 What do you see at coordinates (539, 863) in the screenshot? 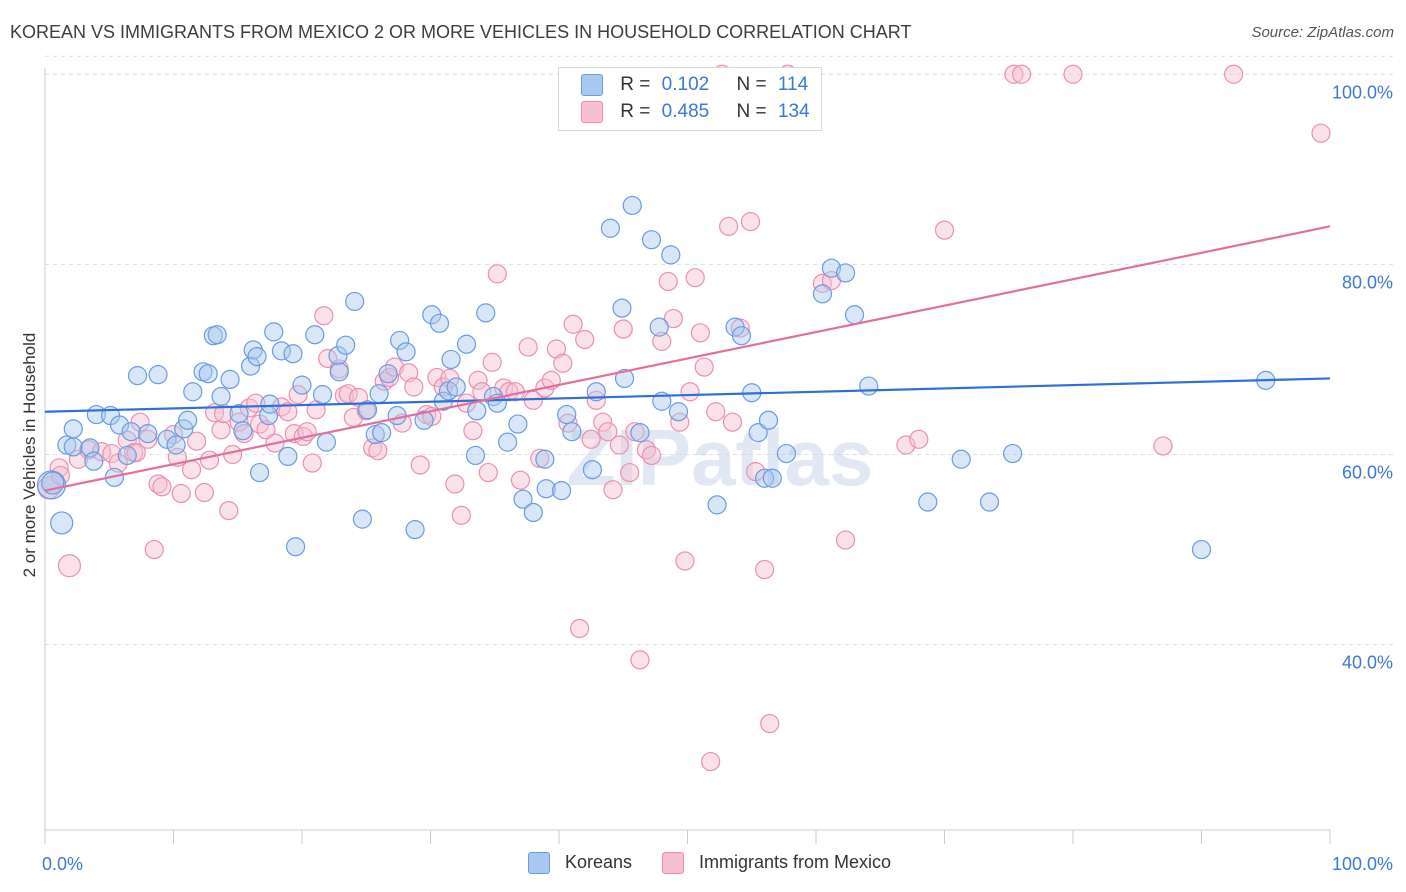
I see `bottom-legend-swatch-koreans` at bounding box center [539, 863].